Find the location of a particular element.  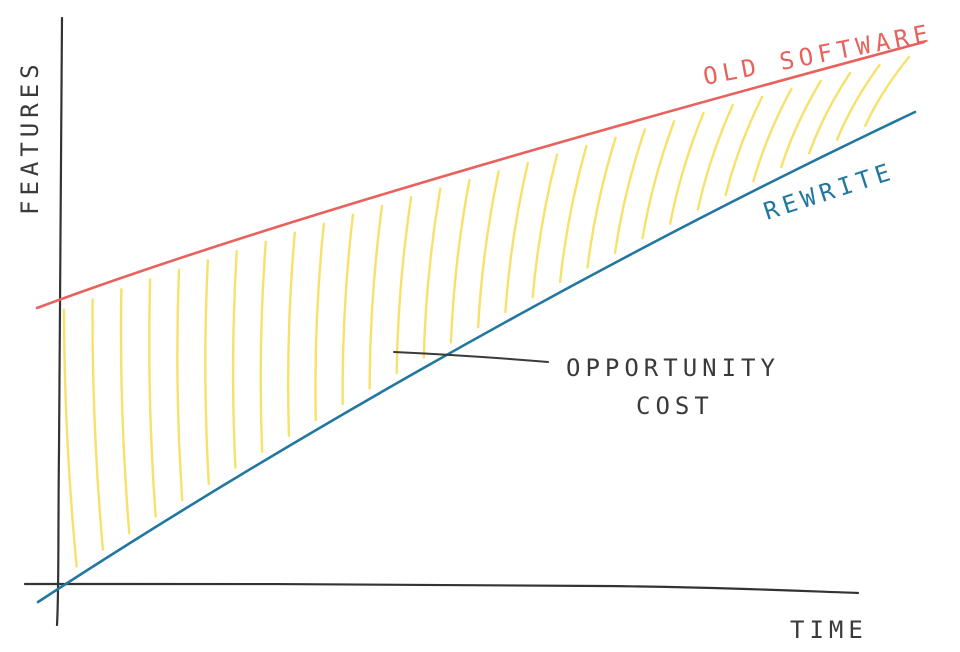

opportunity-label: OPPORTUNITY is located at coordinates (673, 368).